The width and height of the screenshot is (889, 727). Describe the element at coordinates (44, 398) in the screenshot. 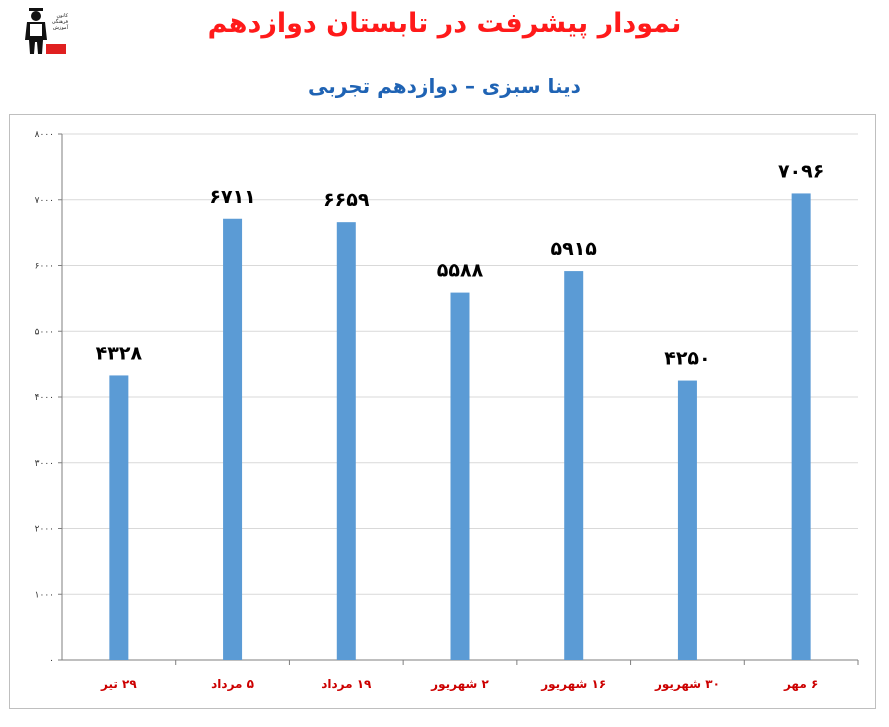

I see `y-tick-label: ۴۰۰۰` at that location.